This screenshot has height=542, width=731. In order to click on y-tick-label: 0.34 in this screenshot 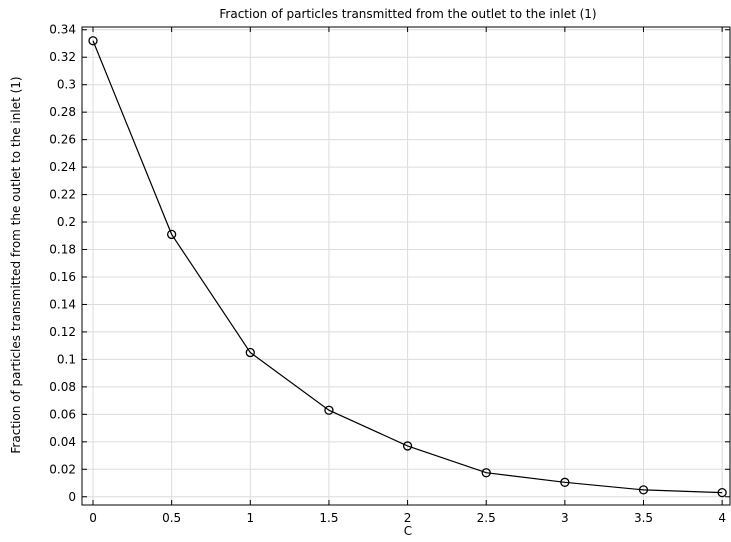, I will do `click(62, 30)`.